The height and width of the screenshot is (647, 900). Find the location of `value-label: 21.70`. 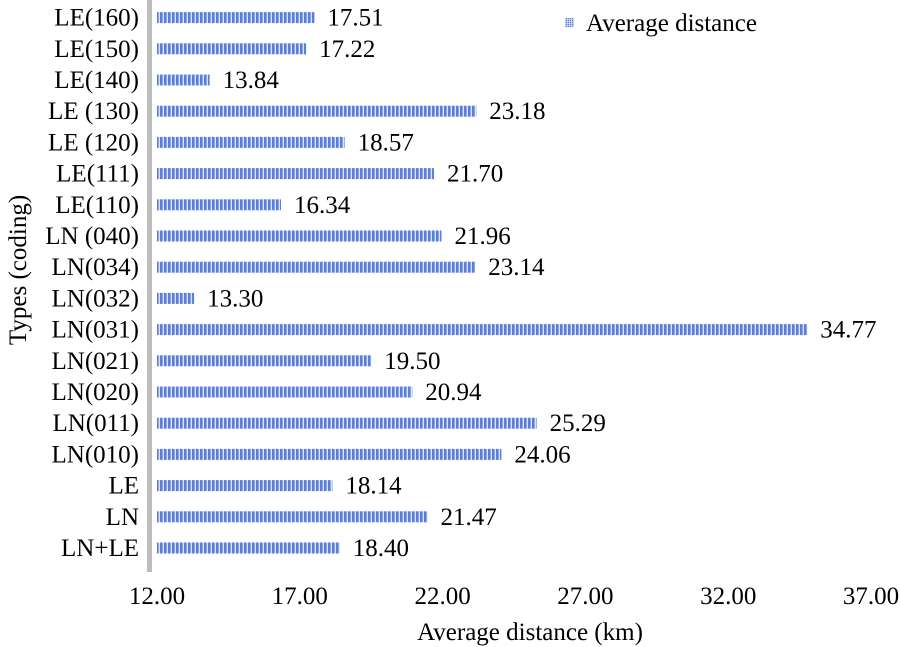

value-label: 21.70 is located at coordinates (475, 174).